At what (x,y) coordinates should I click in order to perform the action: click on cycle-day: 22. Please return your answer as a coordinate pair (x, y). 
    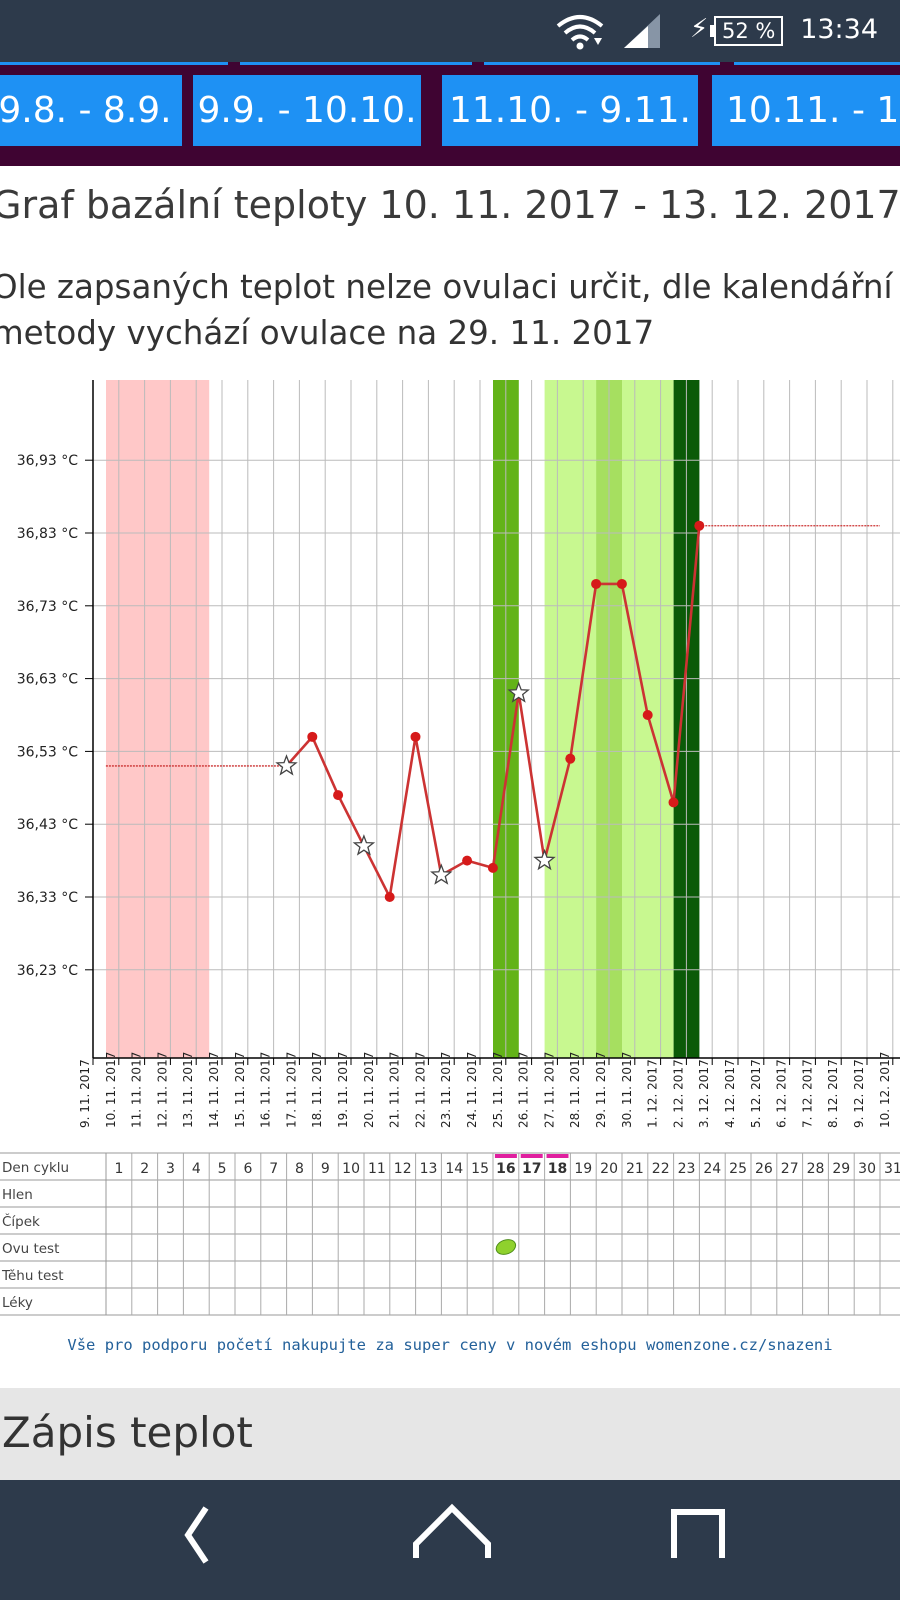
    Looking at the image, I should click on (661, 1169).